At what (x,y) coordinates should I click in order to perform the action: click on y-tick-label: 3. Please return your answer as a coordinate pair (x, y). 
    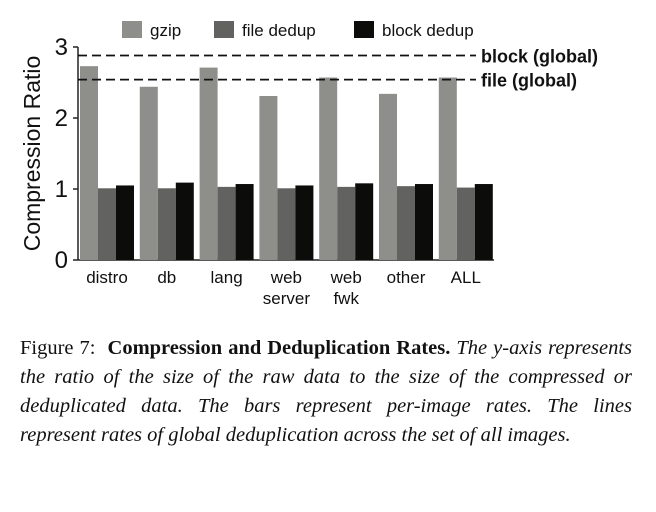
    Looking at the image, I should click on (61, 47).